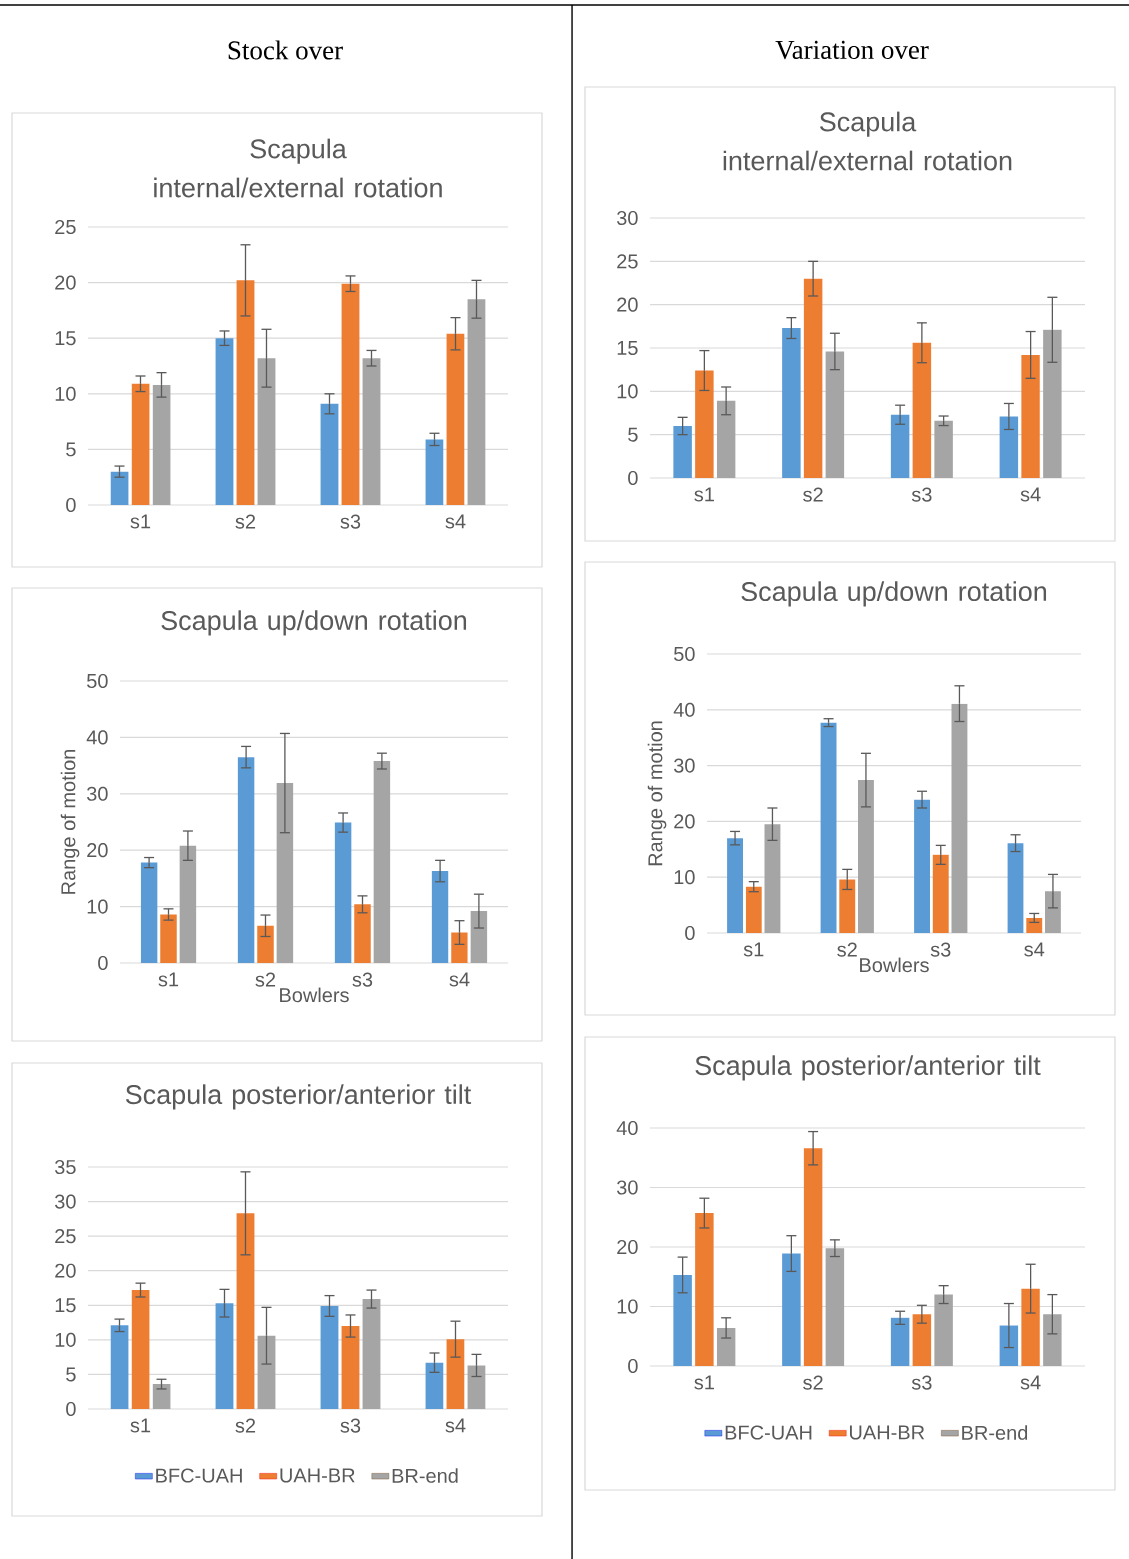 This screenshot has width=1129, height=1559. I want to click on x-axis-title: Bowlers, so click(314, 995).